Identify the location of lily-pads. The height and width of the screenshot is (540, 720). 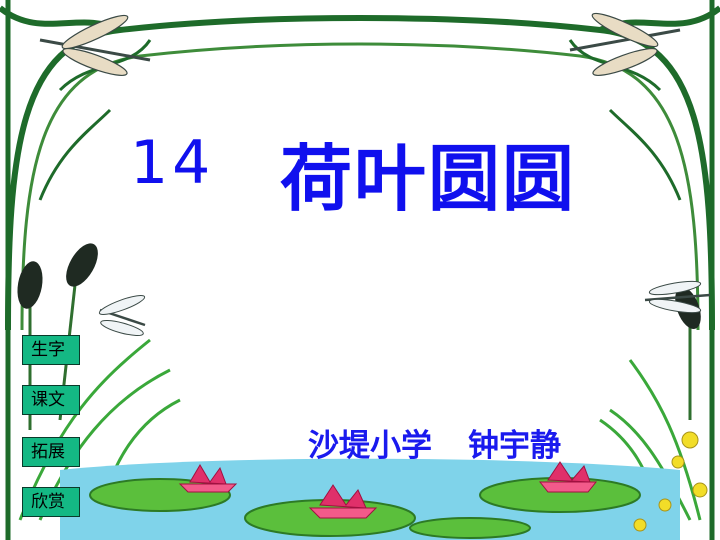
(365, 508).